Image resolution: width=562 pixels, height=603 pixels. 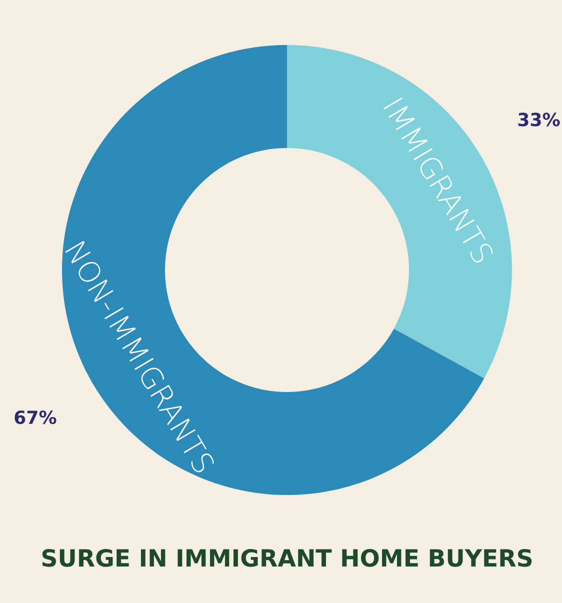 I want to click on data-label: 67%, so click(x=35, y=417).